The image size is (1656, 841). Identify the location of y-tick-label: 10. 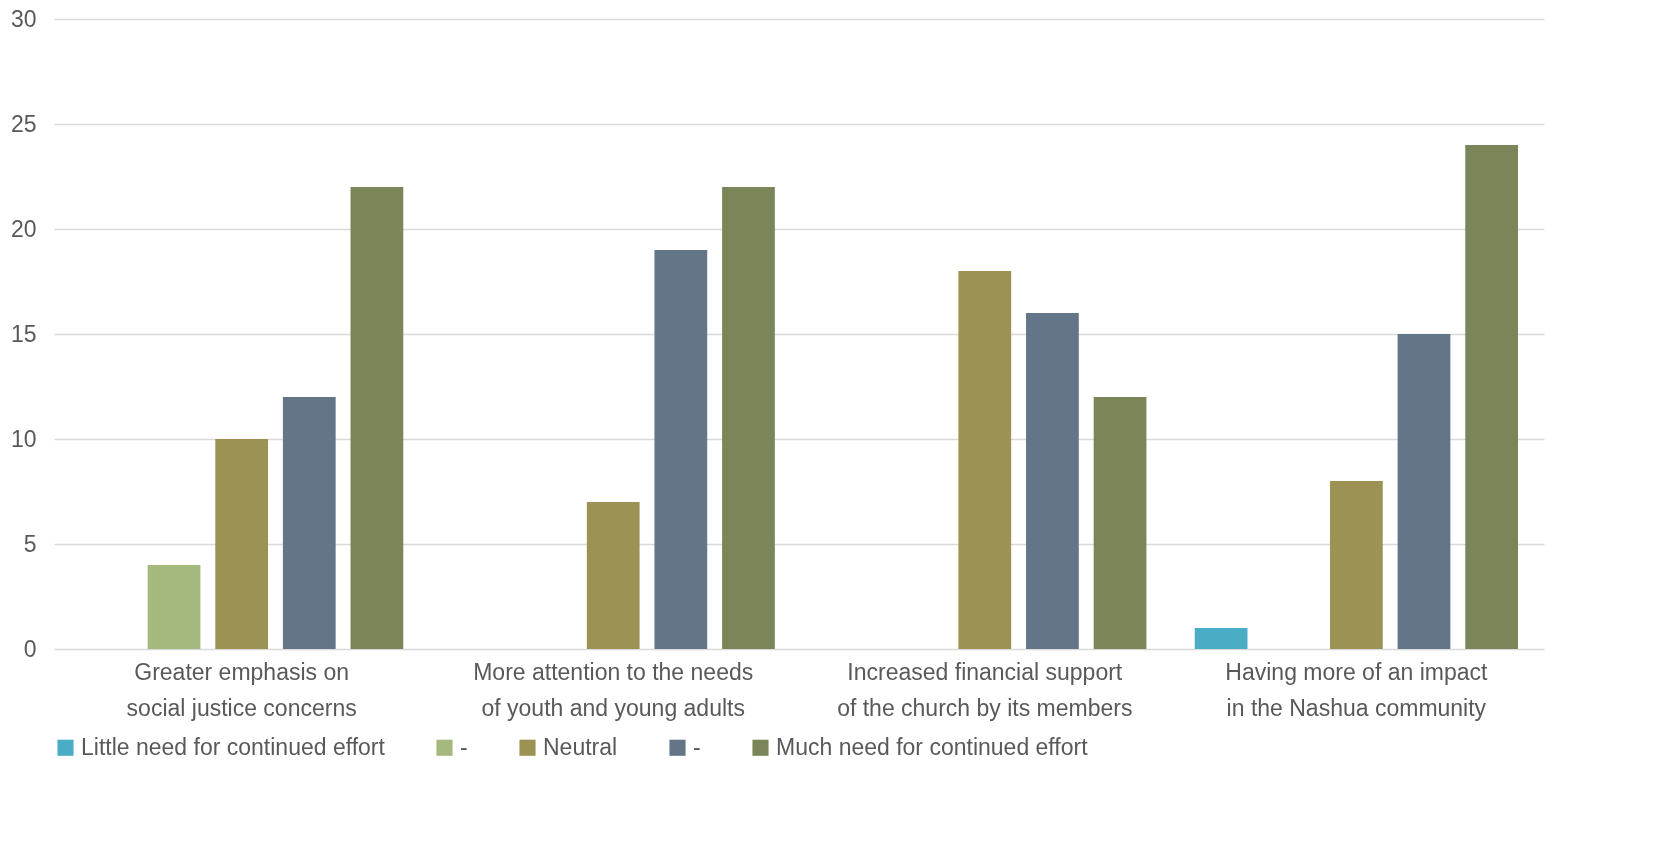
(23, 438).